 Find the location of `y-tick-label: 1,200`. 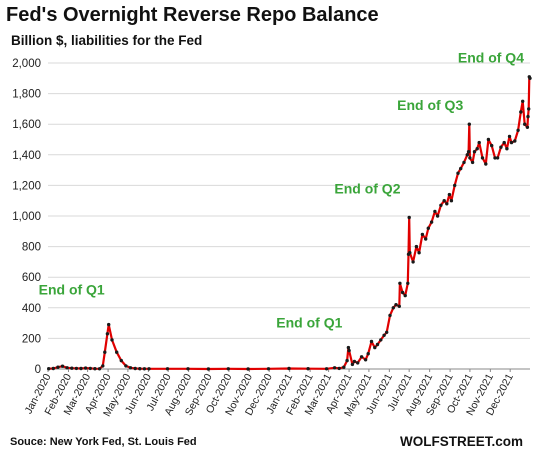

y-tick-label: 1,200 is located at coordinates (26, 186).